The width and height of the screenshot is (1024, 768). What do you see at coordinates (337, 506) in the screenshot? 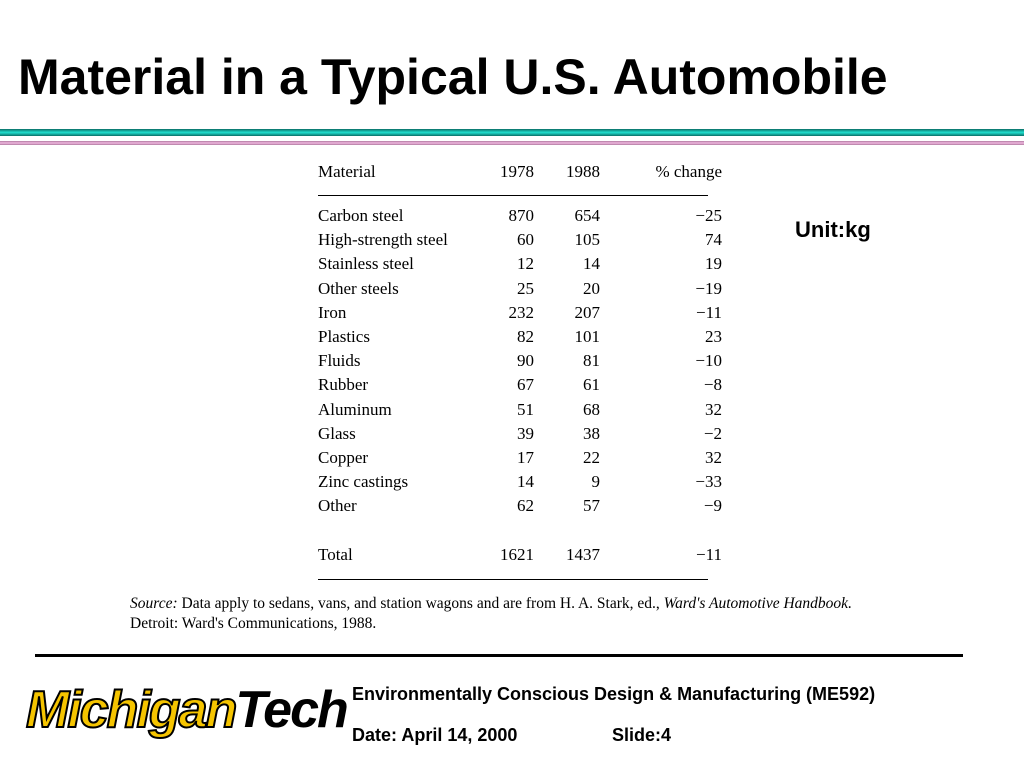
I see `table-cell: Other` at bounding box center [337, 506].